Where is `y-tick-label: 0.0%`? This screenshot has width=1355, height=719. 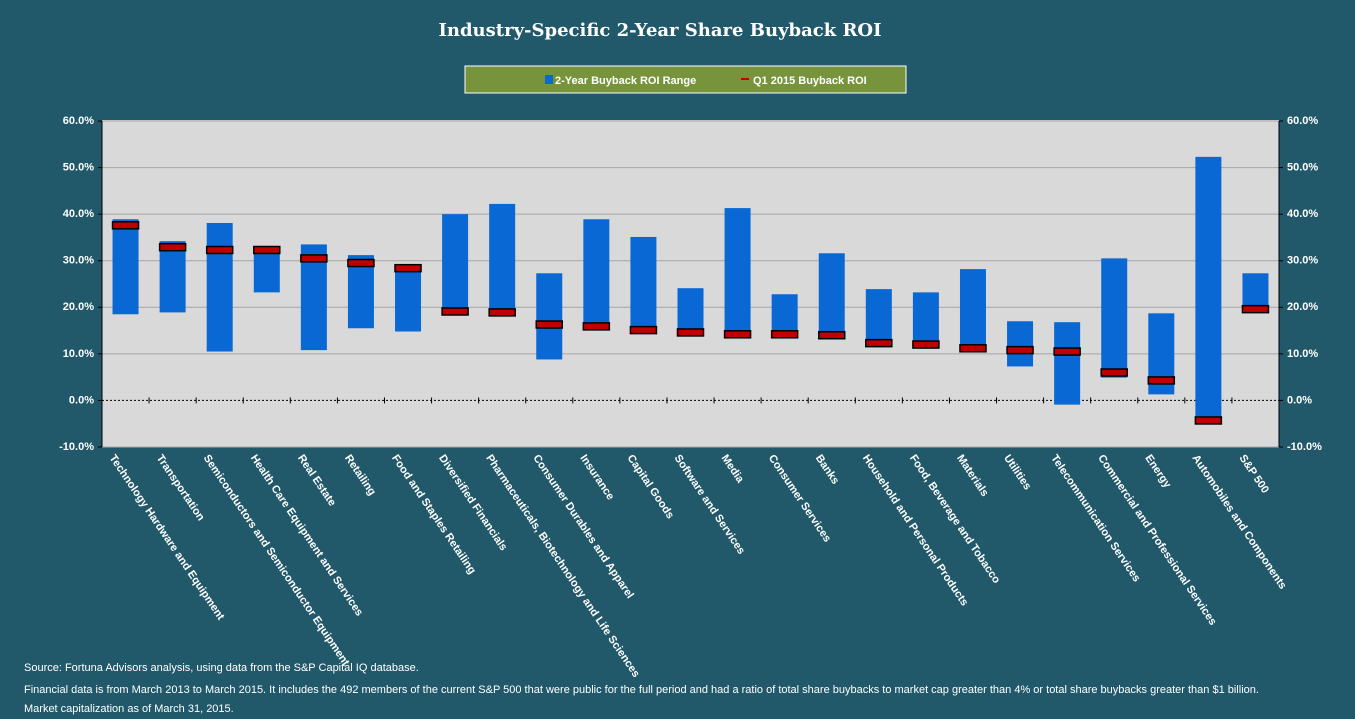 y-tick-label: 0.0% is located at coordinates (81, 400).